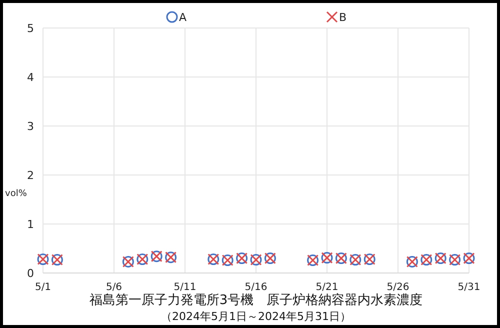  I want to click on y-axis-title: vol%, so click(16, 194).